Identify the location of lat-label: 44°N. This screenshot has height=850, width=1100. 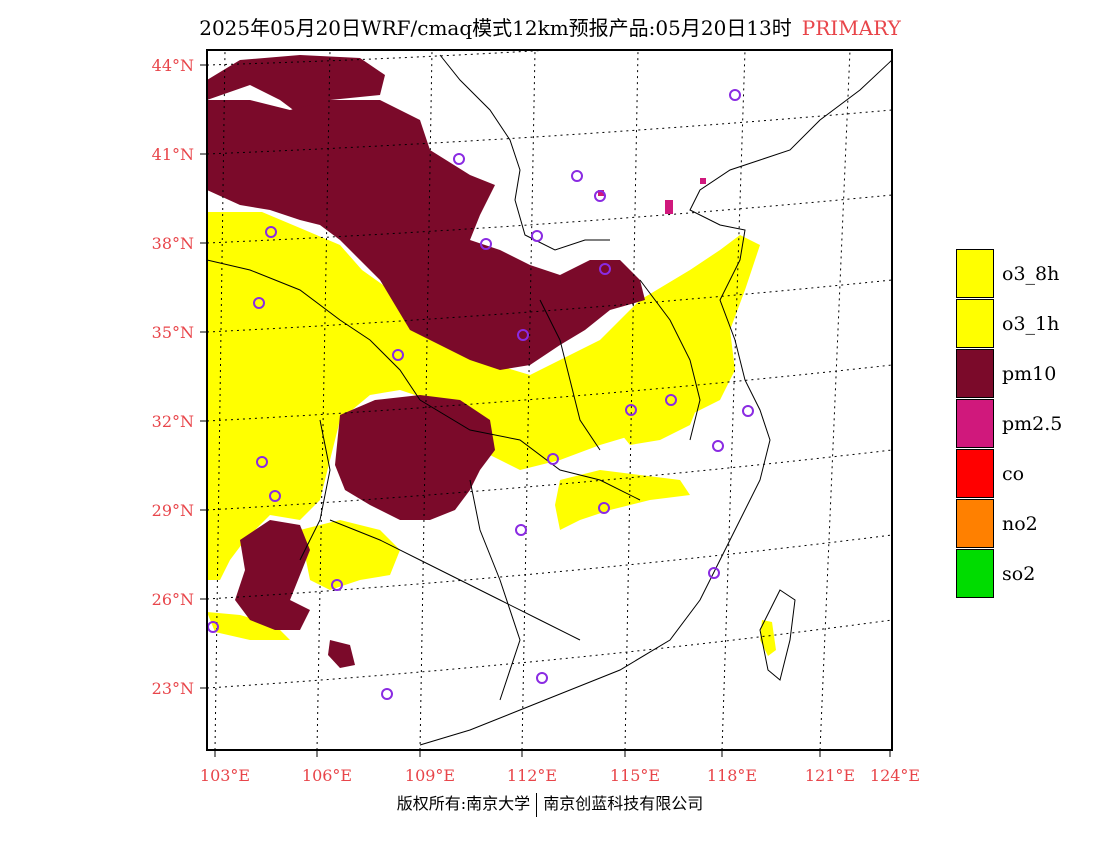
(172, 65).